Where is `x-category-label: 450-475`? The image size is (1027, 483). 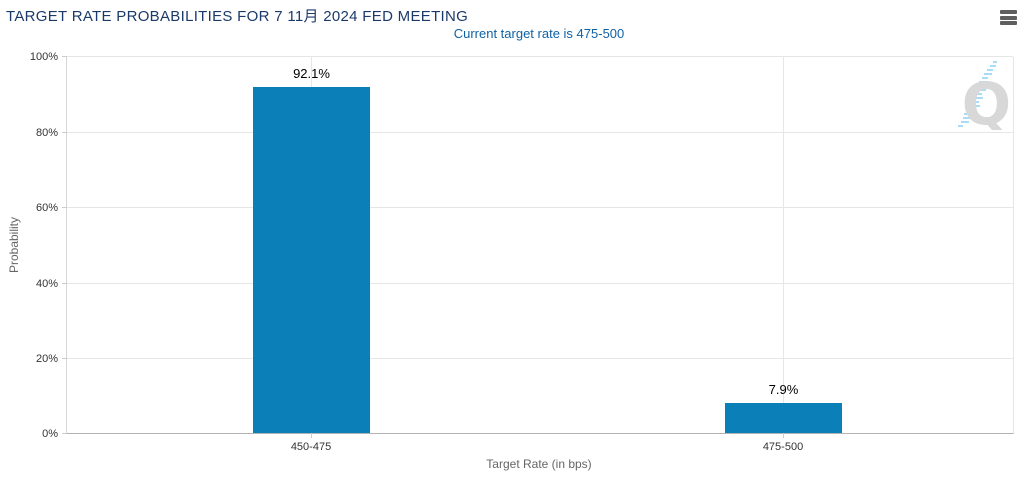 x-category-label: 450-475 is located at coordinates (311, 447).